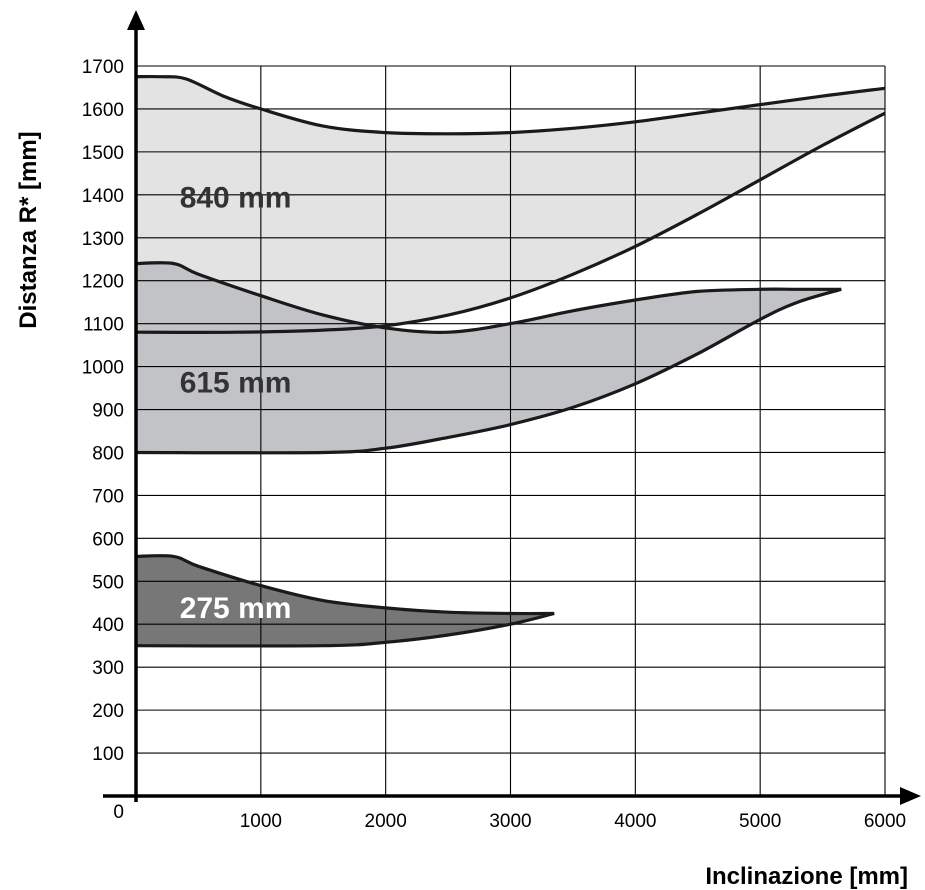  What do you see at coordinates (386, 821) in the screenshot?
I see `x-tick-label: 2000` at bounding box center [386, 821].